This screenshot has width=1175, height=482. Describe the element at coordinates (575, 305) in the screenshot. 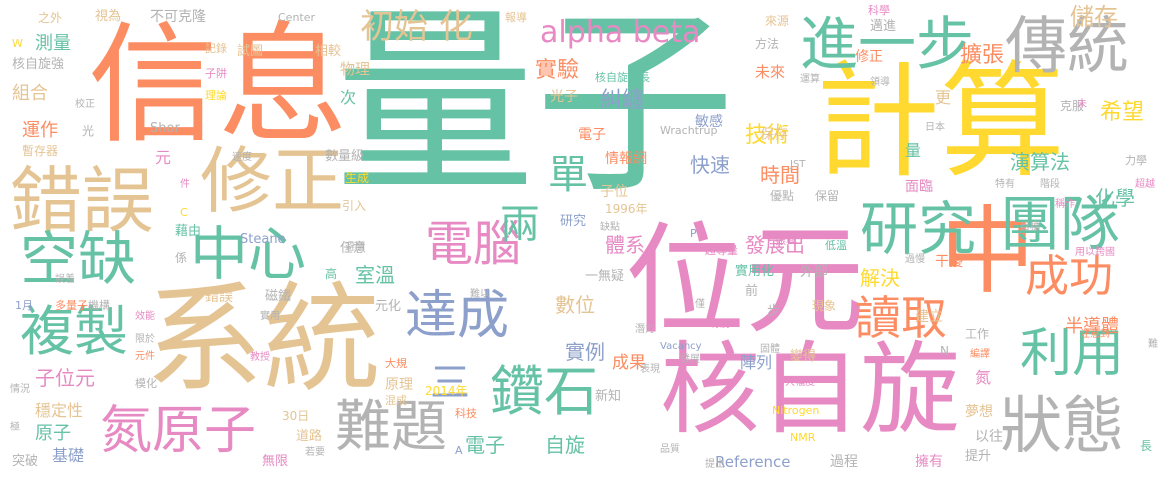

I see `word-cloud-term: 數位` at that location.